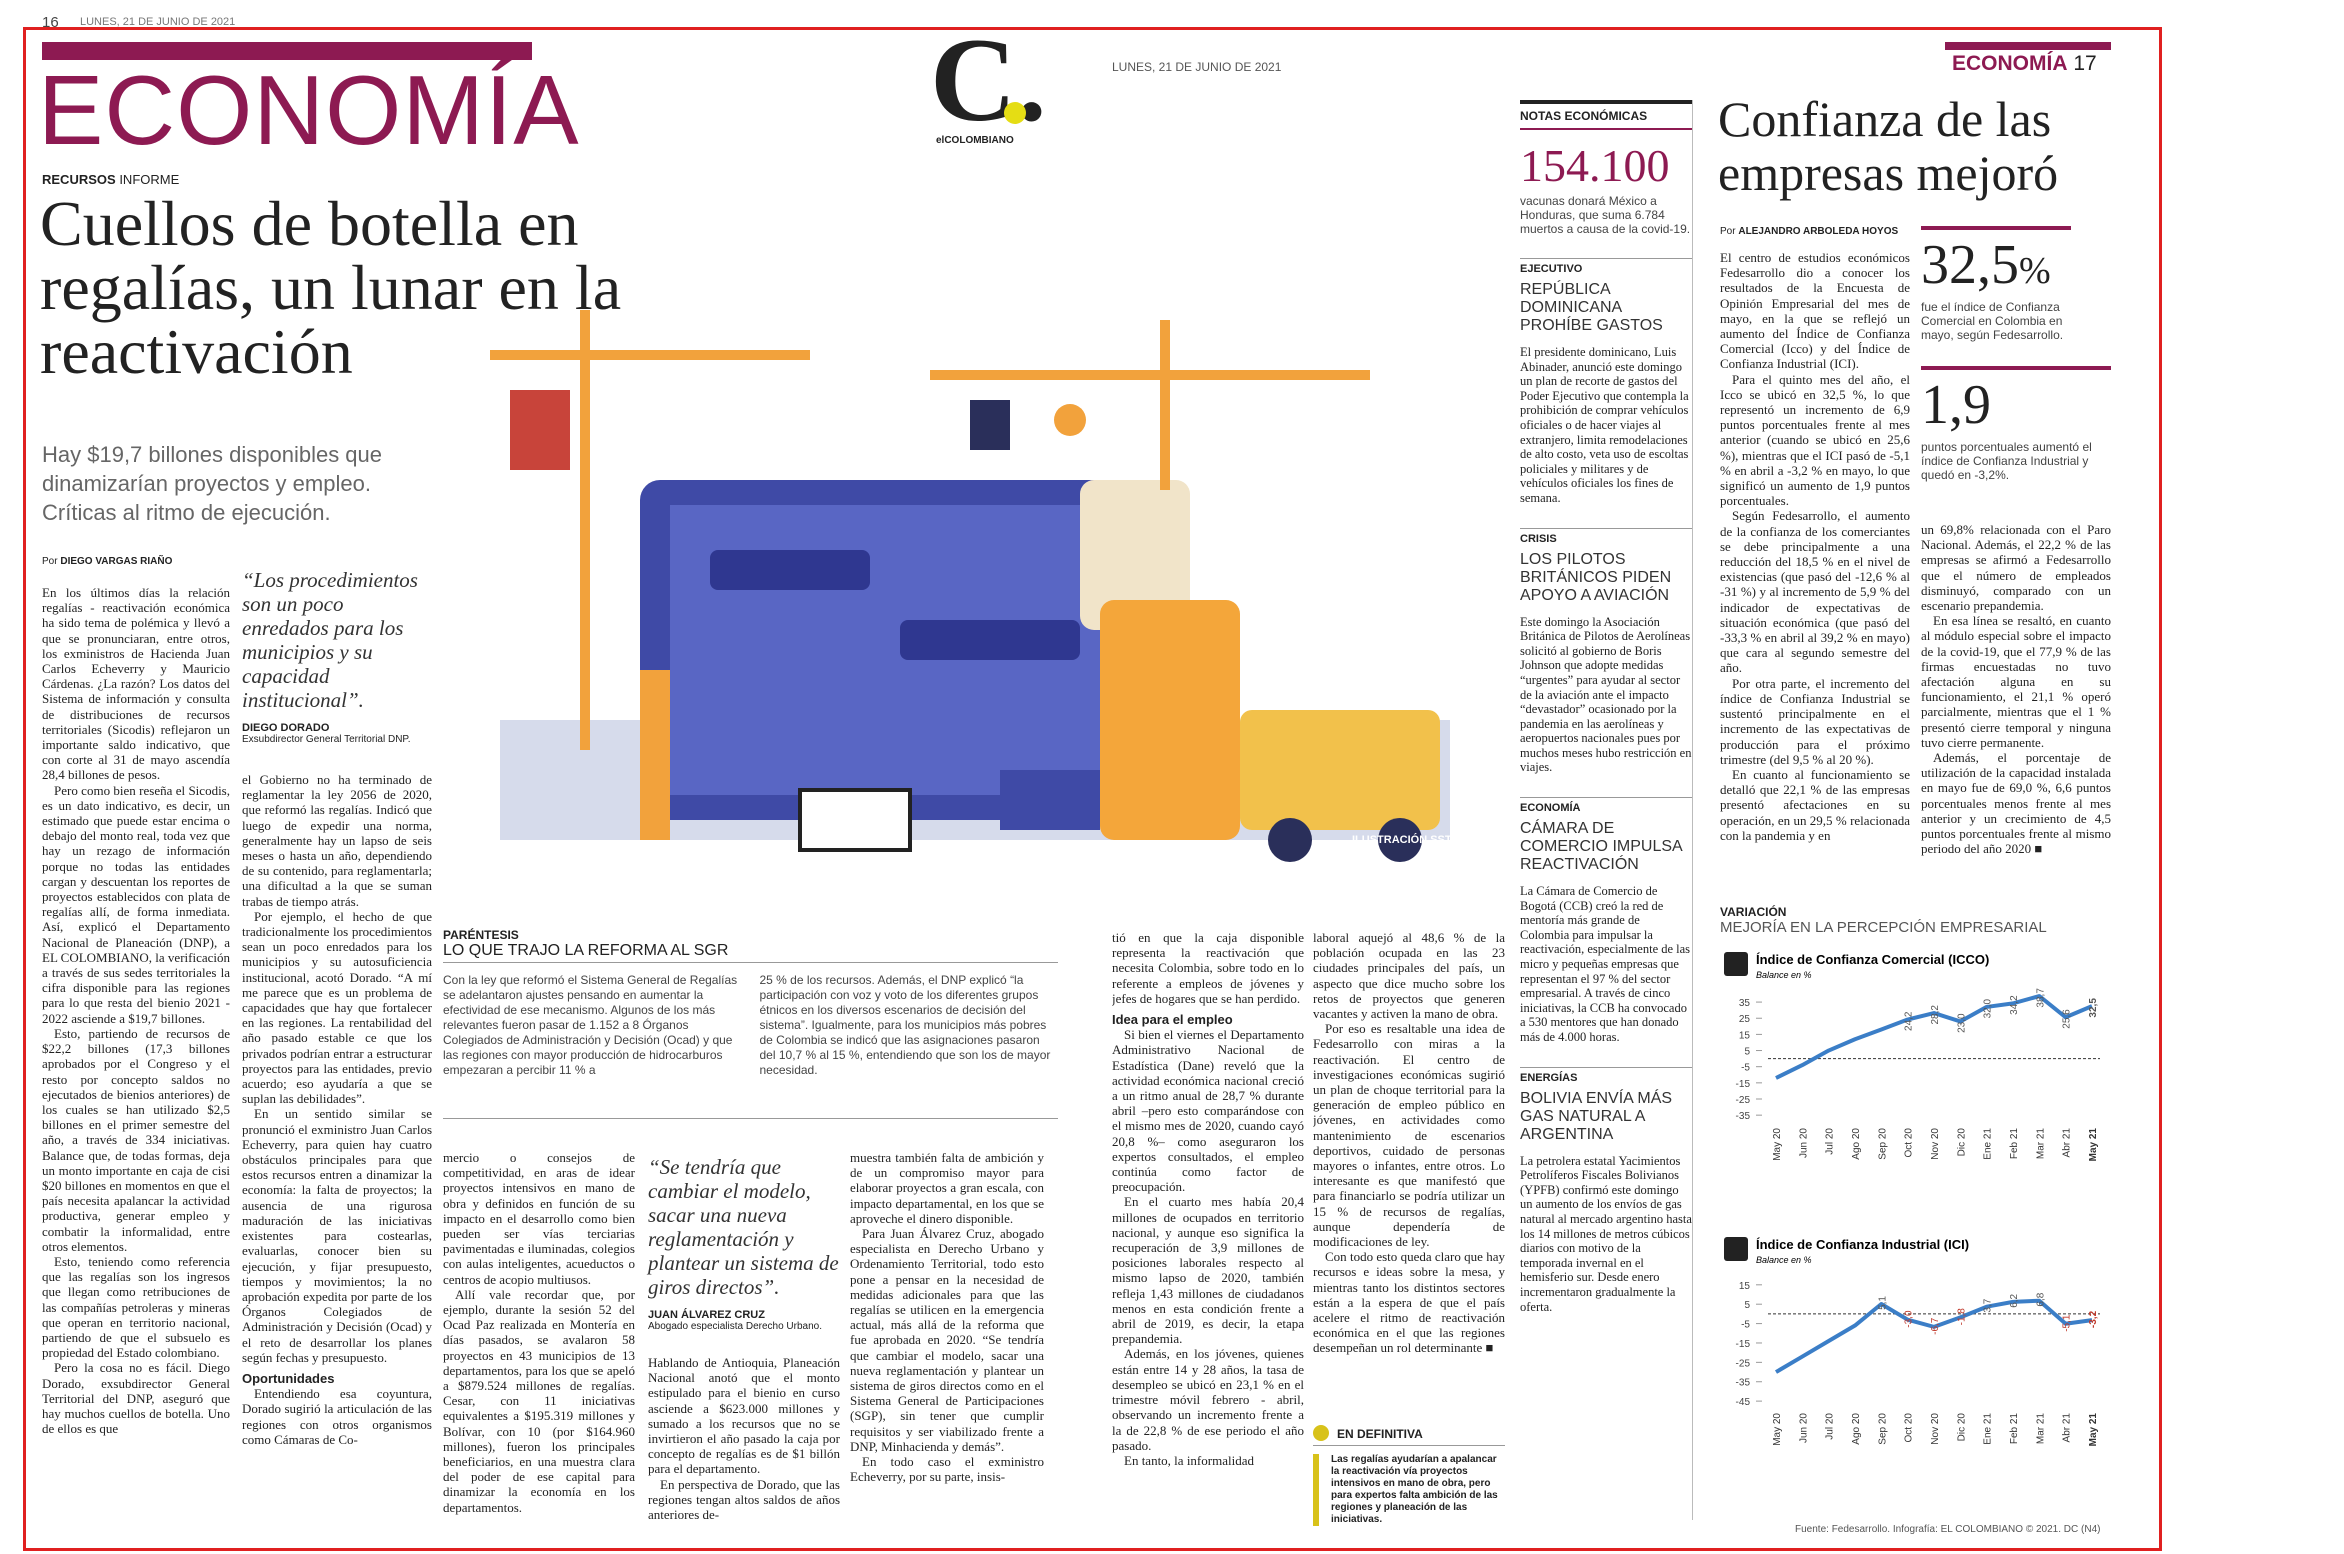  I want to click on byline-name: DIEGO VARGAS RIAÑO, so click(116, 561).